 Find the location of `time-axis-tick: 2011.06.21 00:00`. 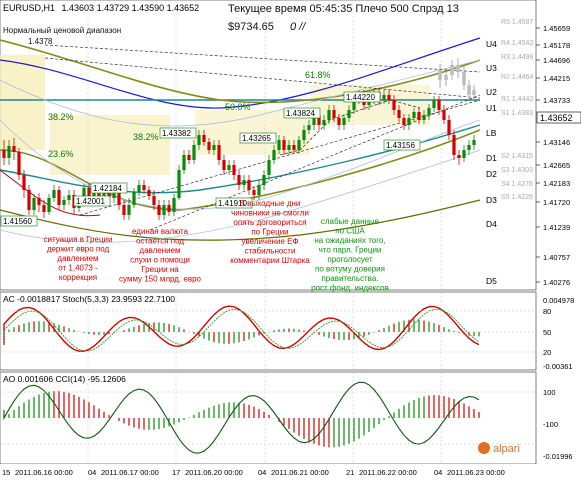

time-axis-tick: 2011.06.21 00:00 is located at coordinates (300, 472).